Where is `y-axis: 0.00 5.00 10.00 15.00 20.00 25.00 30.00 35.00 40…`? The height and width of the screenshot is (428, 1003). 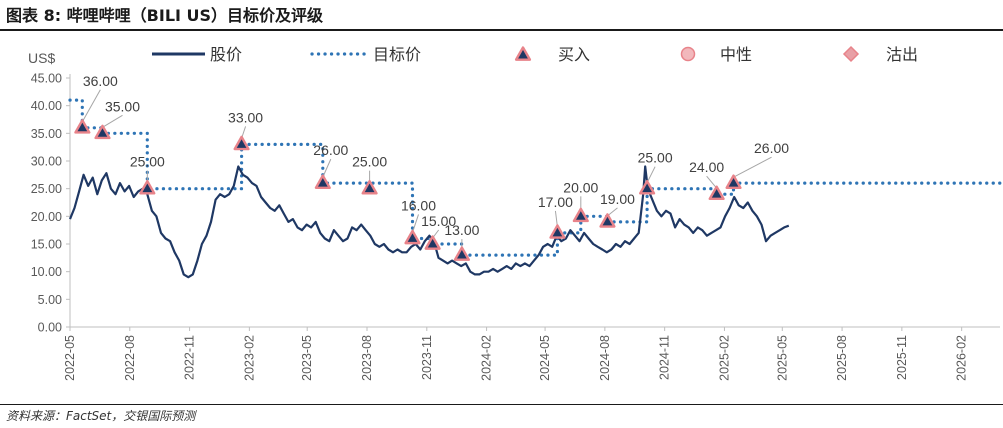 y-axis: 0.00 5.00 10.00 15.00 20.00 25.00 30.00 35.00 40… is located at coordinates (51, 203).